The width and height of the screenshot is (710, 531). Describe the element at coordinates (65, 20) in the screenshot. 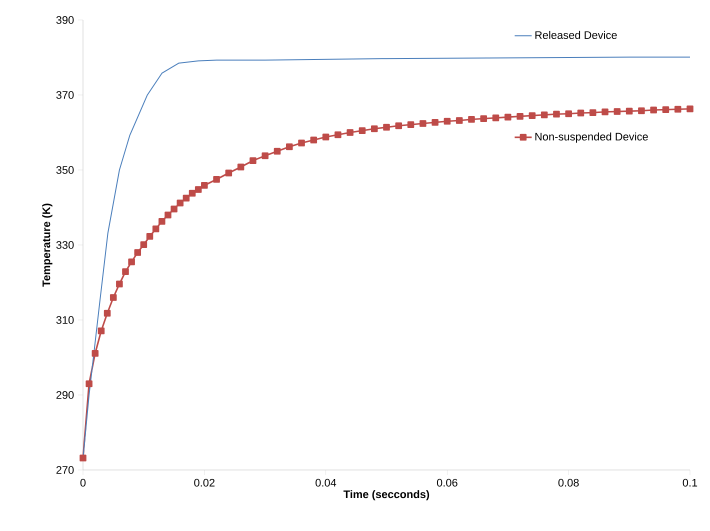

I see `y-tick-label: 390` at that location.